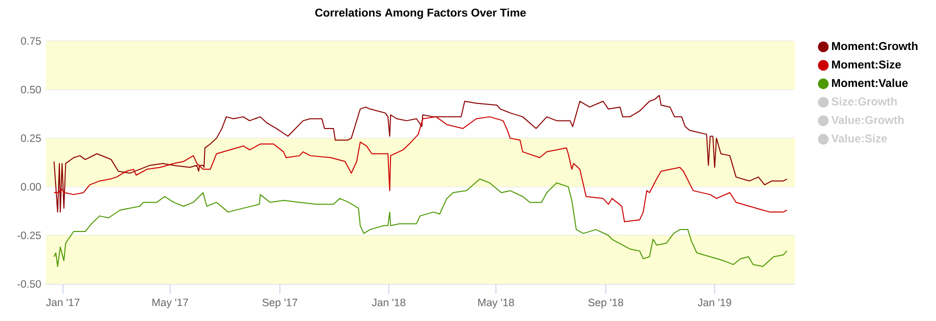  I want to click on y-tick-label: 0.75, so click(30, 41).